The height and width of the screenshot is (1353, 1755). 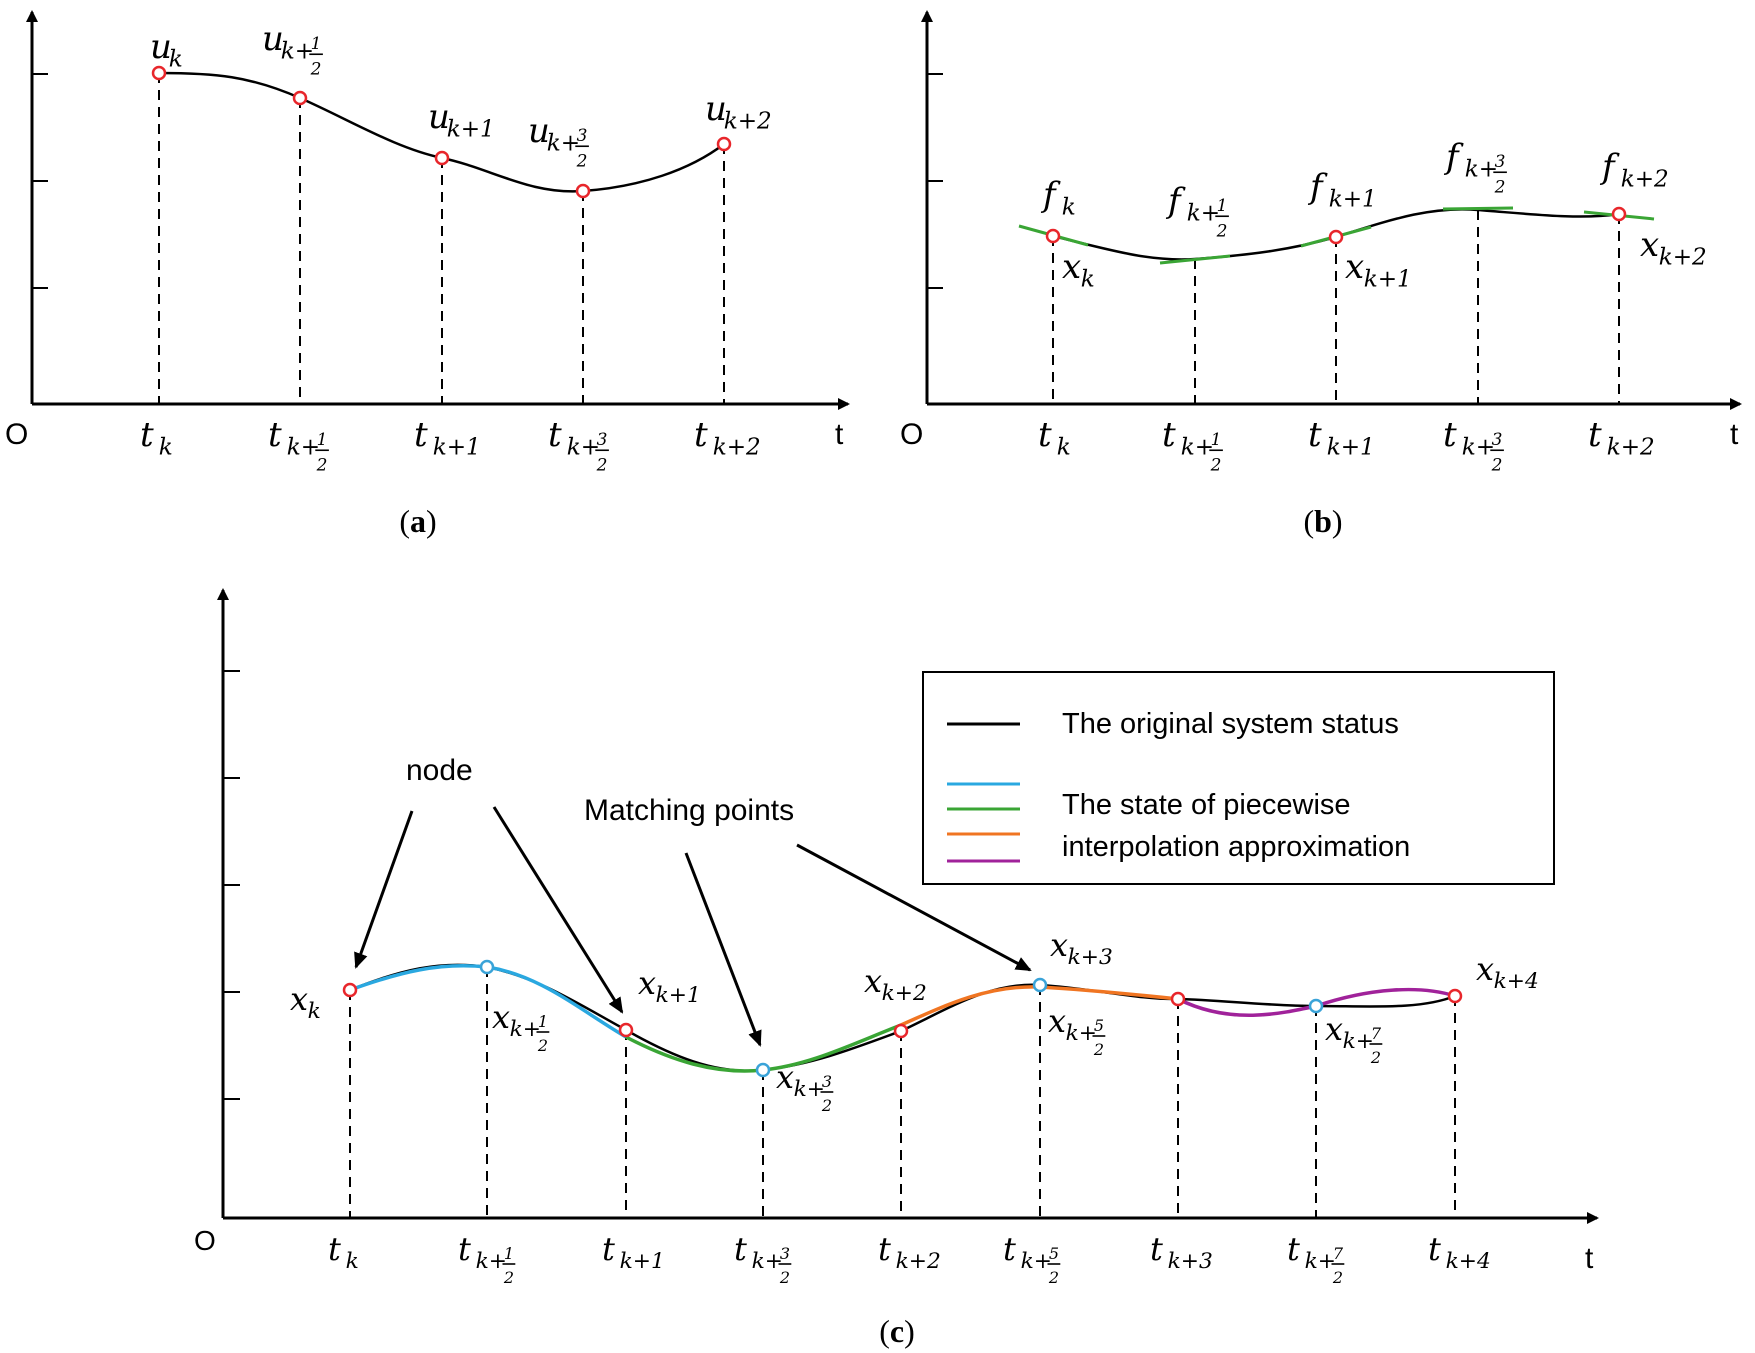 What do you see at coordinates (1322, 521) in the screenshot?
I see `panel-b-caption: (b)` at bounding box center [1322, 521].